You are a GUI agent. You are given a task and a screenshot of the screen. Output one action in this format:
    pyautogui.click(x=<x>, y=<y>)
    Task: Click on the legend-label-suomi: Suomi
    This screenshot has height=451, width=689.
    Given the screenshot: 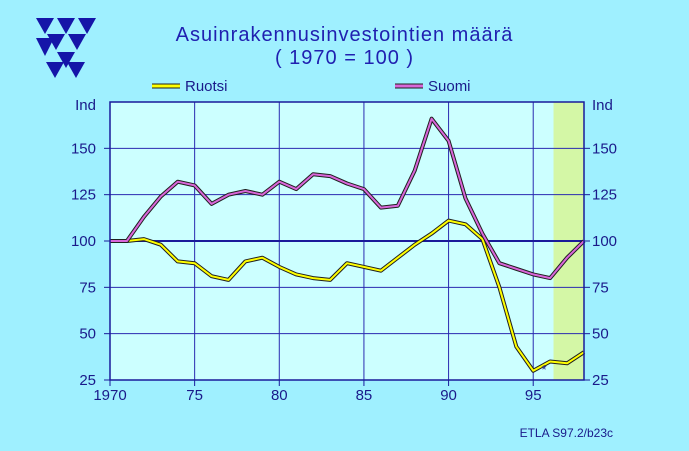 What is the action you would take?
    pyautogui.click(x=449, y=86)
    